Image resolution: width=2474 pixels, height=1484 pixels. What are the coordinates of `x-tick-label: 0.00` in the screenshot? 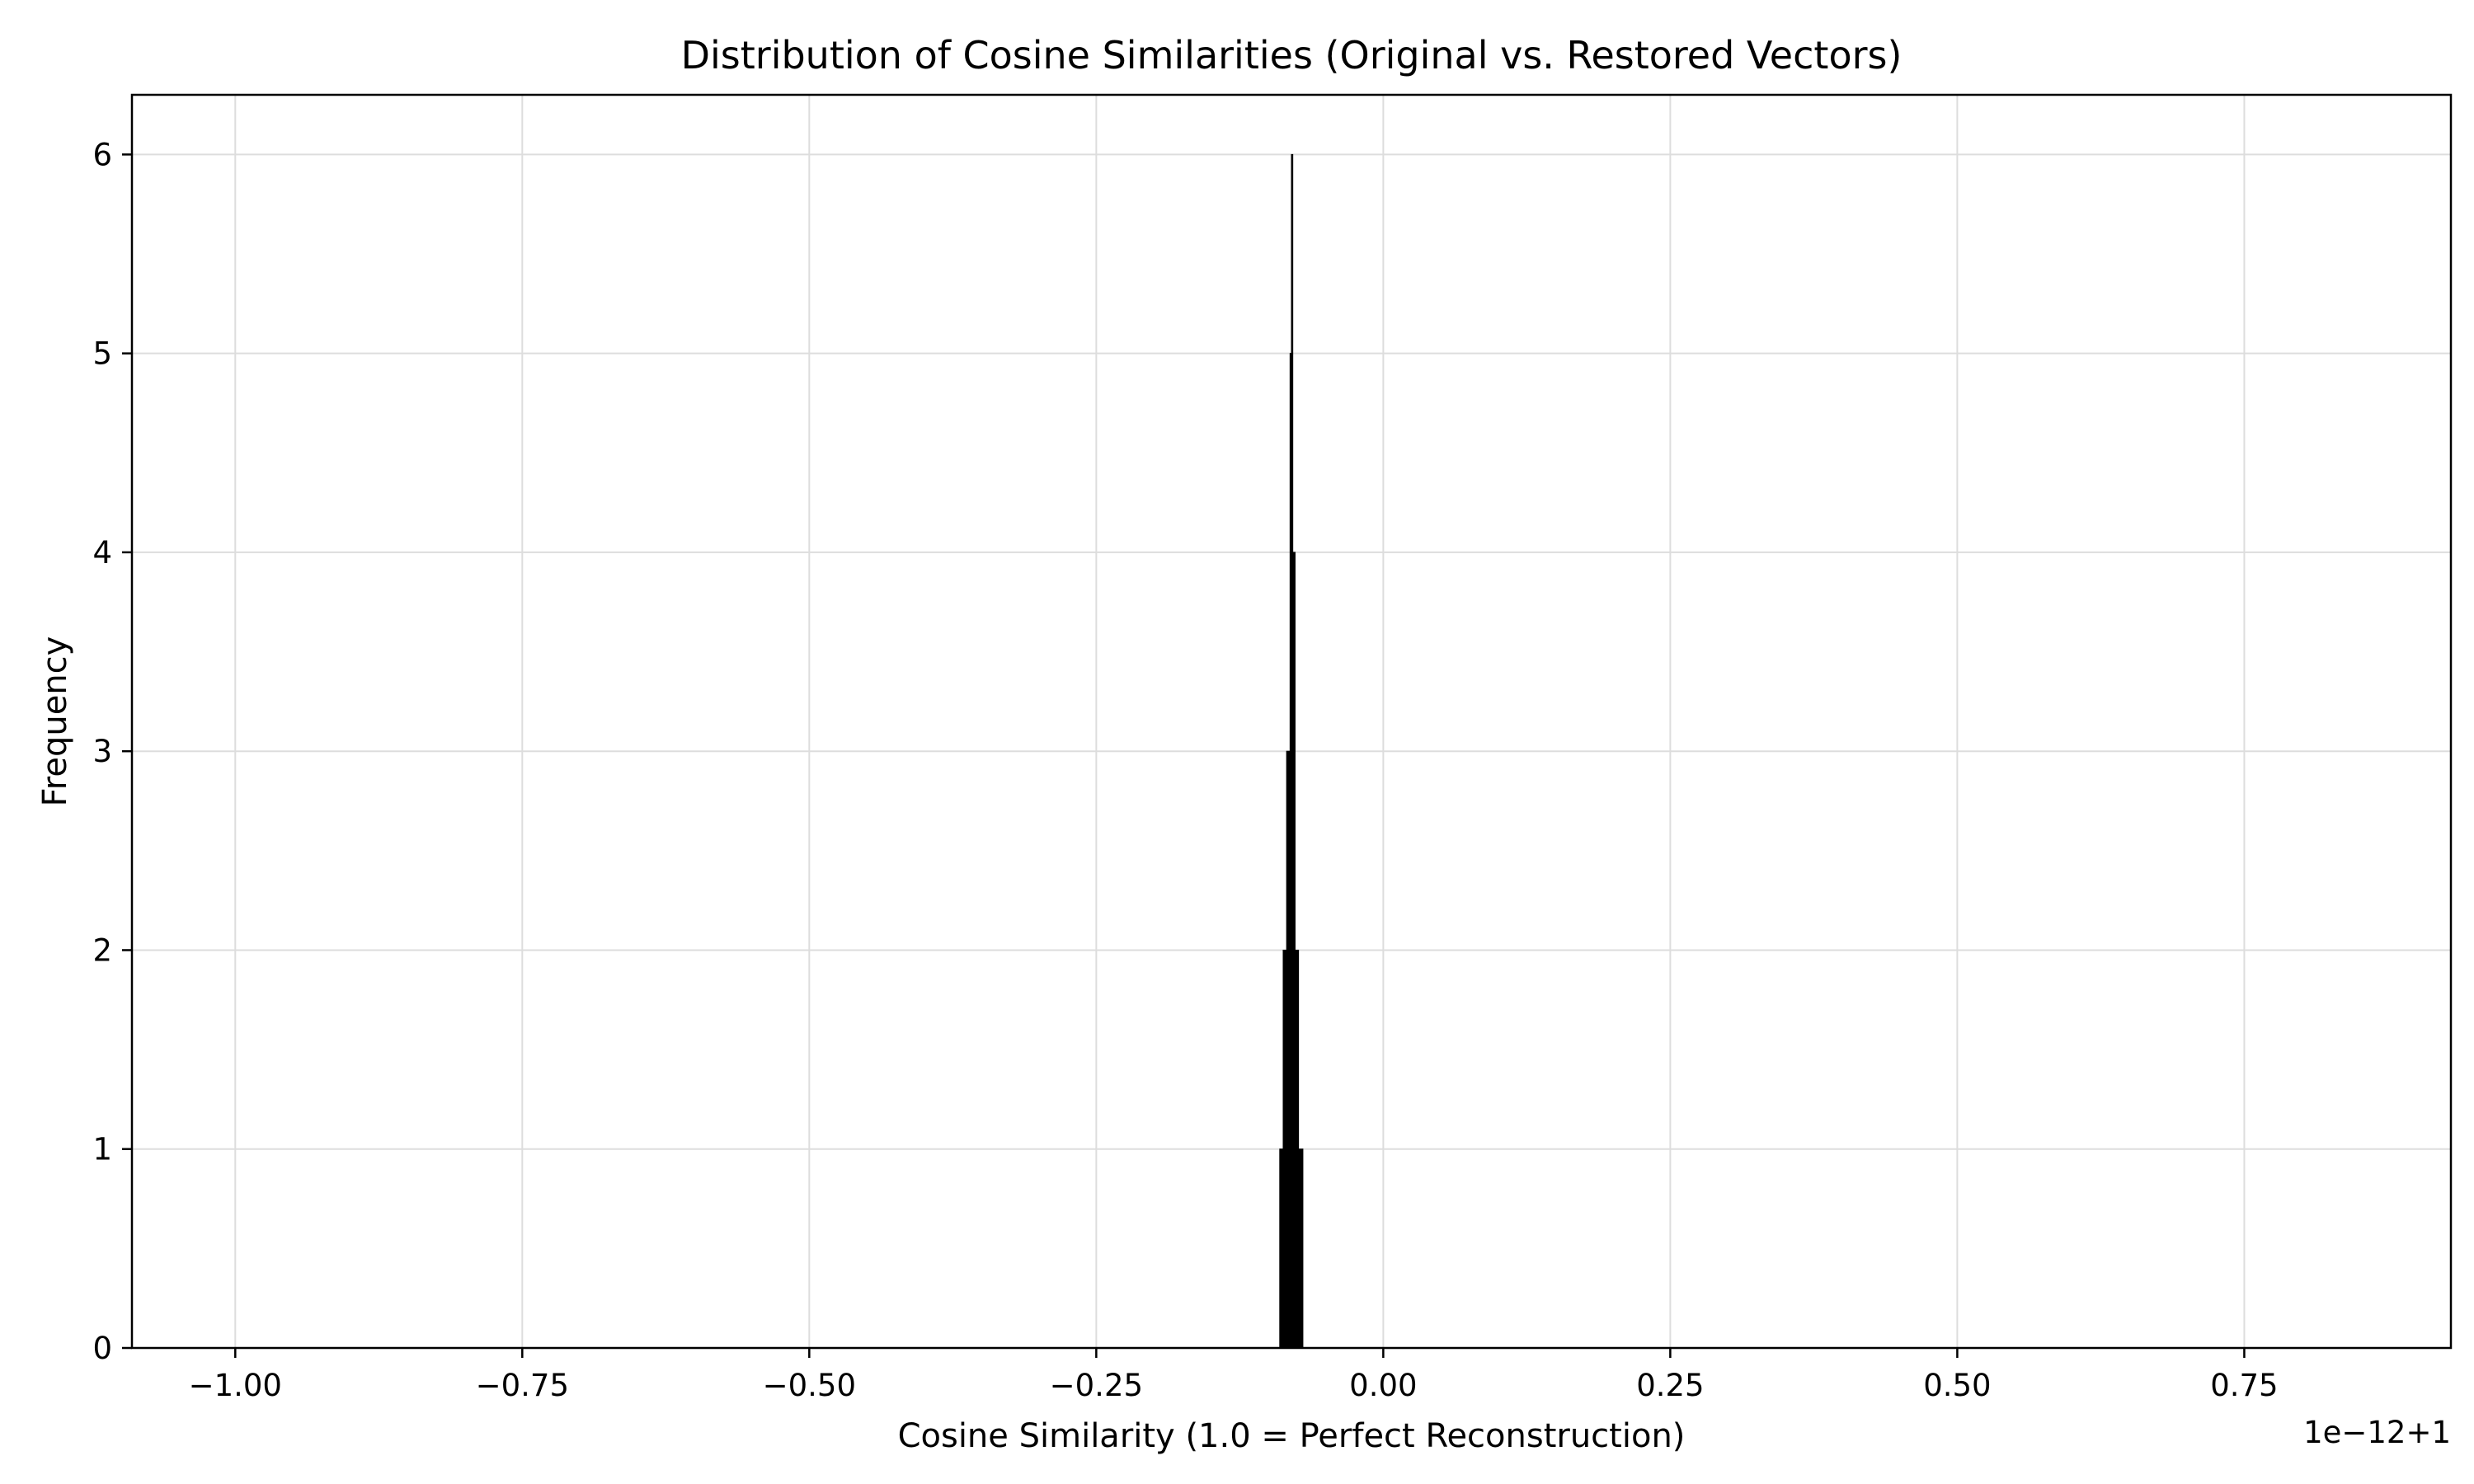 It's located at (1383, 1385).